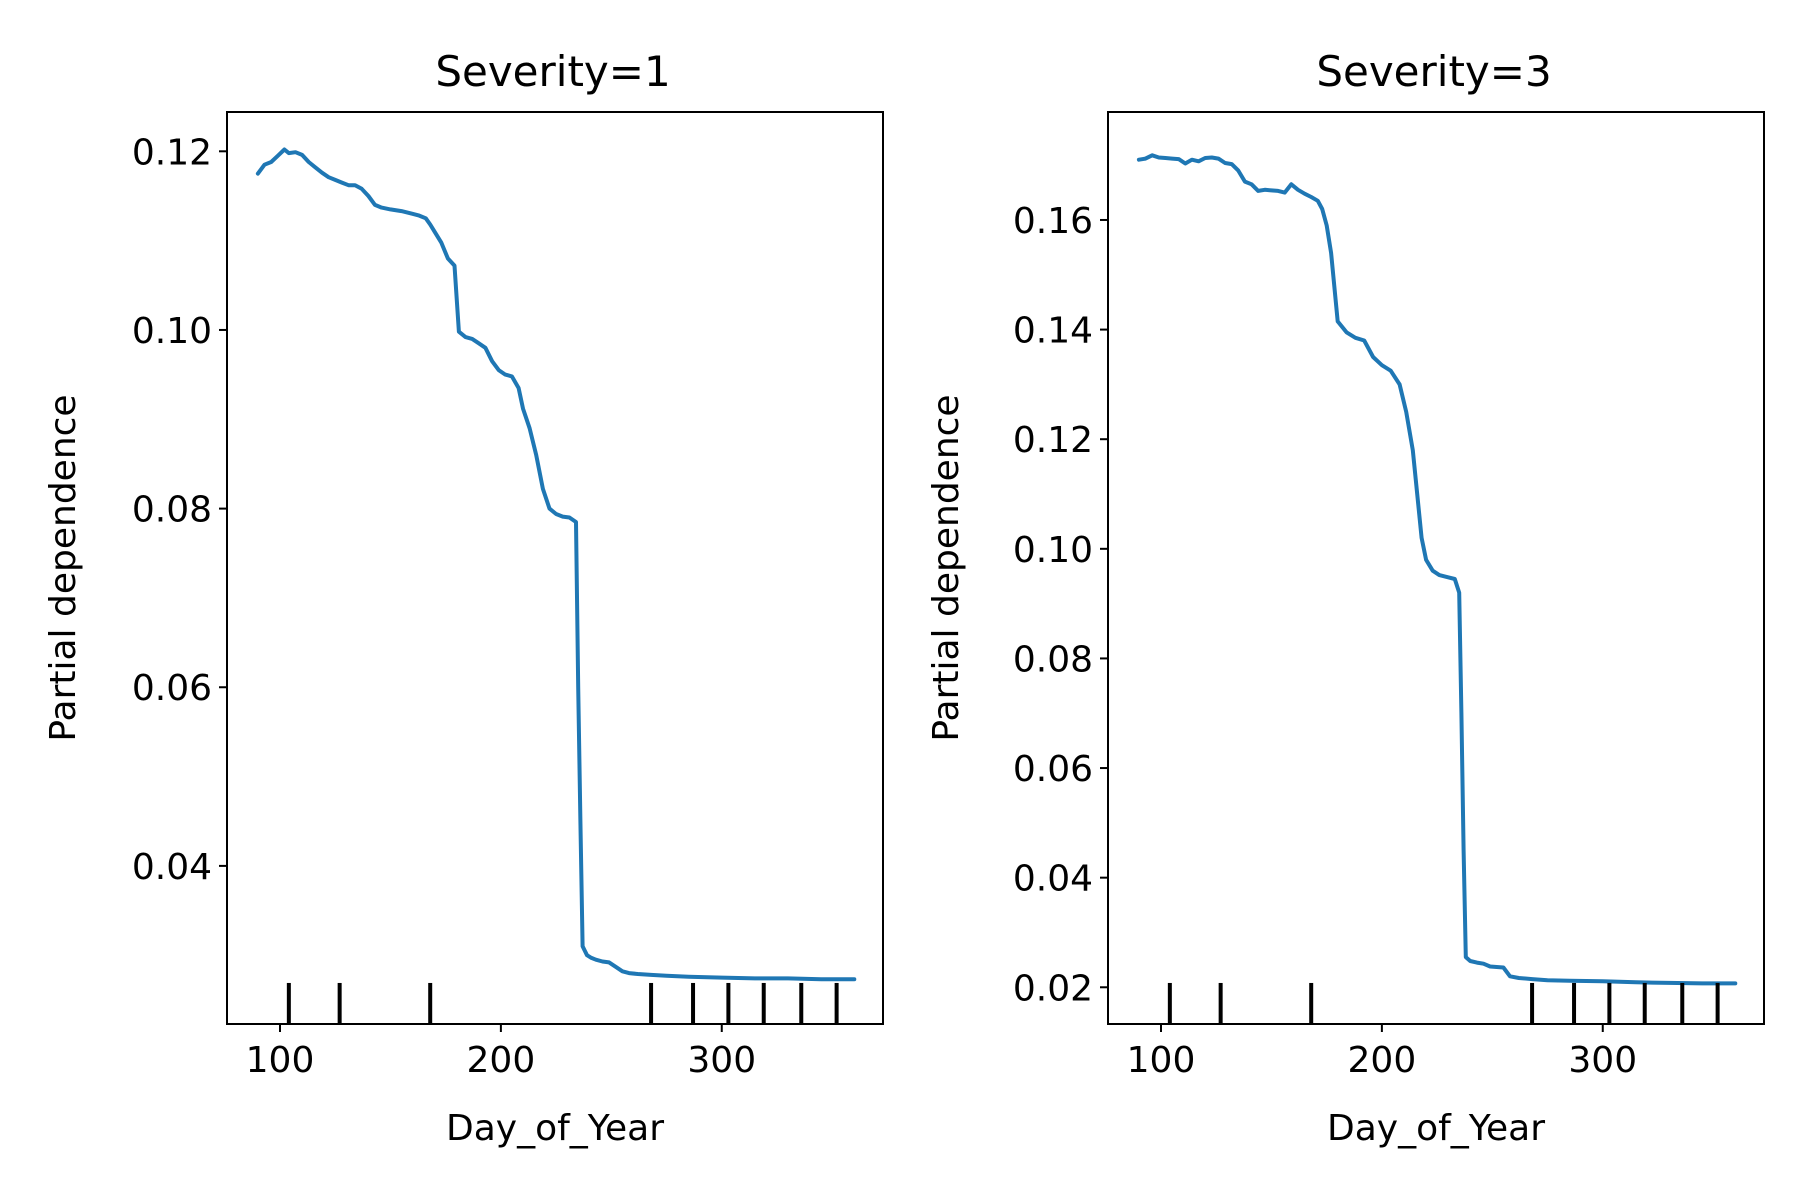 This screenshot has width=1800, height=1200. I want to click on y-tick-label: 0.14, so click(1053, 331).